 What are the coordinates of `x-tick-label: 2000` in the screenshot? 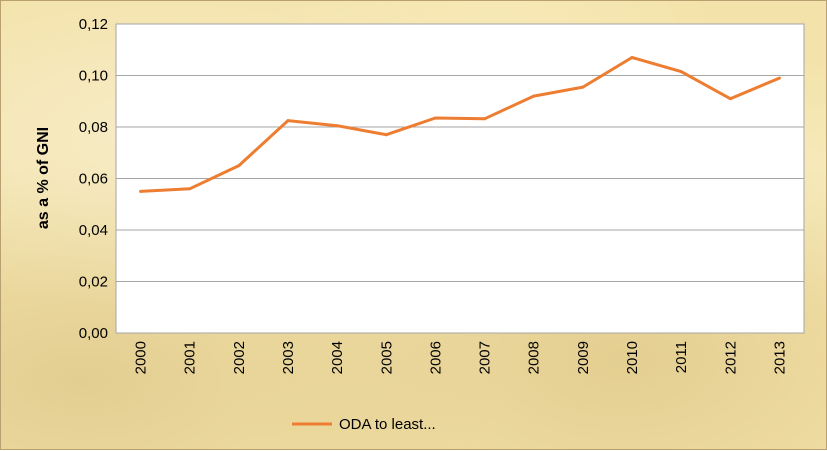 It's located at (141, 357).